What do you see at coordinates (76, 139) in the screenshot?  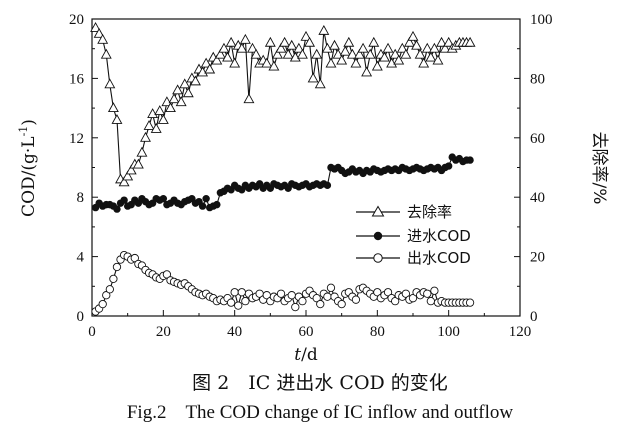 I see `y-tick-label: 12` at bounding box center [76, 139].